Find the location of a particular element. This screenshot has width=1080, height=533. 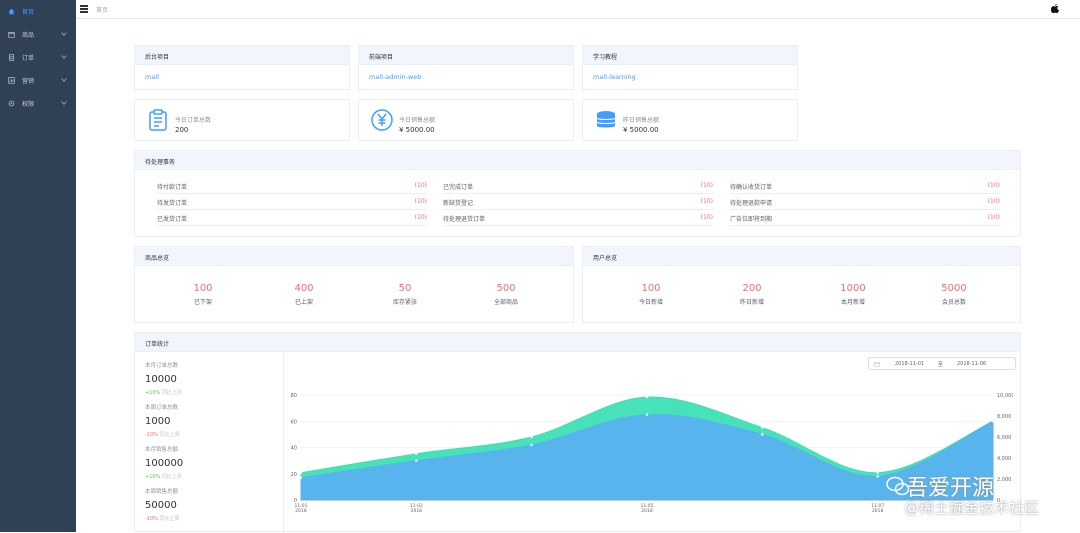

watermark-title: 吾爱开源 is located at coordinates (950, 488).